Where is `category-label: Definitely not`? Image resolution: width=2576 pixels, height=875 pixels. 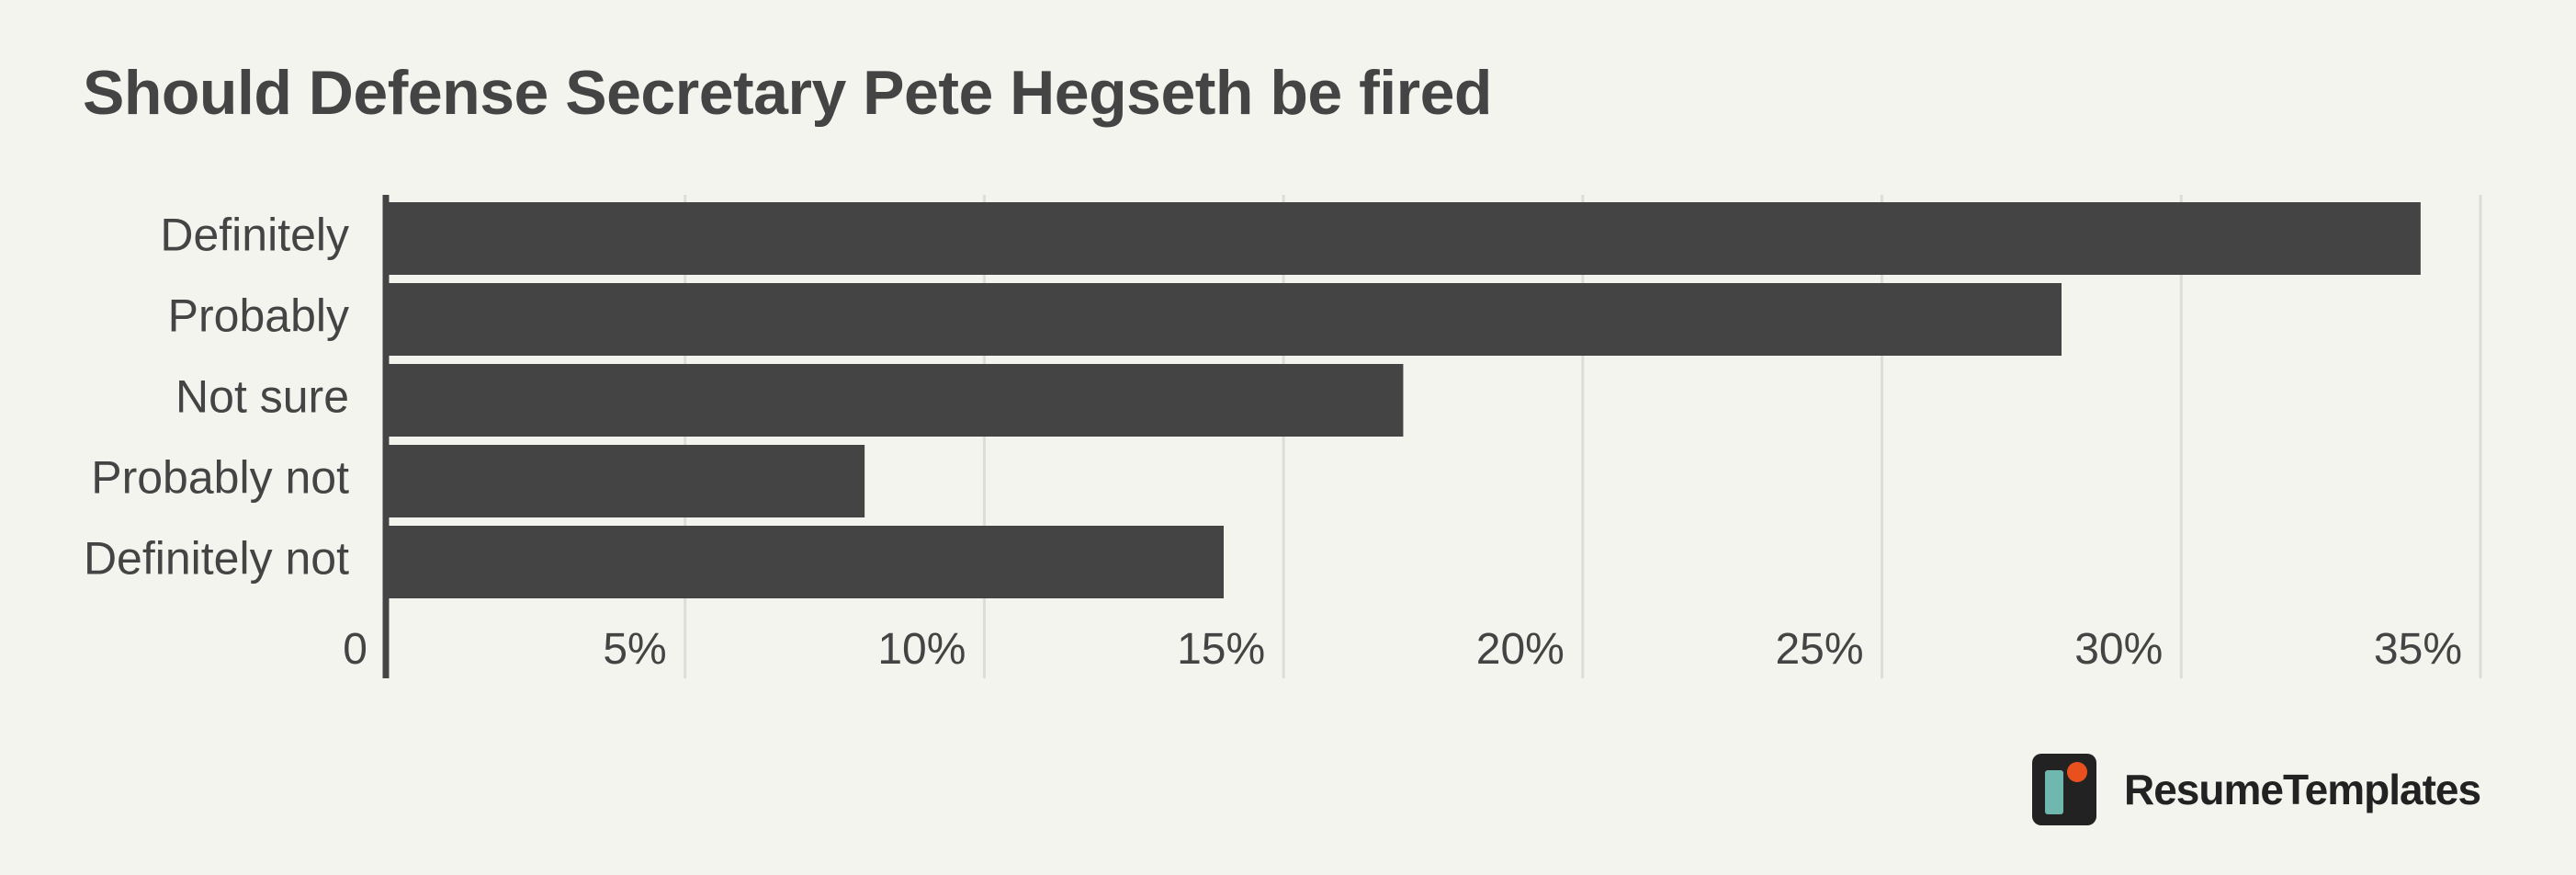
category-label: Definitely not is located at coordinates (216, 559).